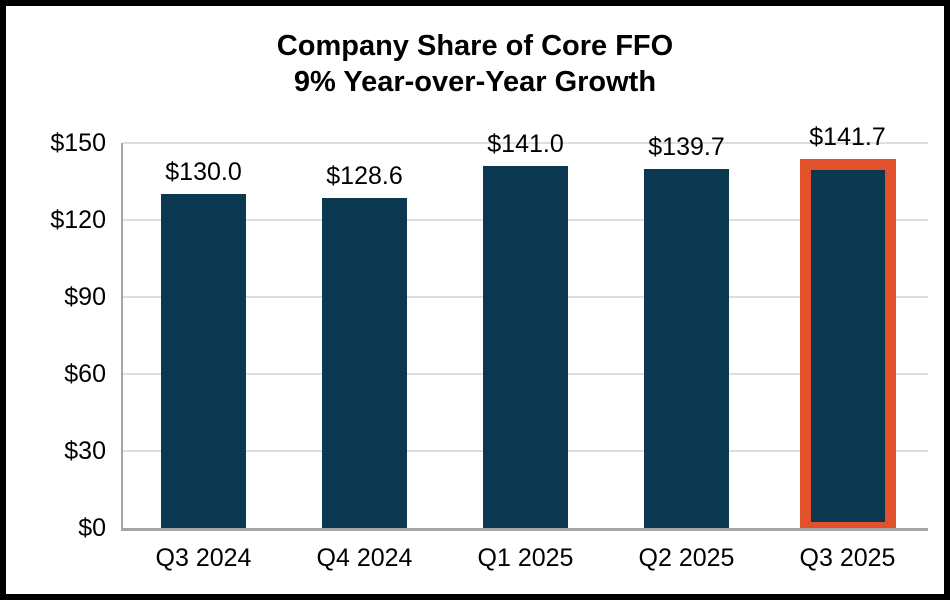 This screenshot has height=600, width=950. Describe the element at coordinates (524, 529) in the screenshot. I see `x-axis-line` at that location.